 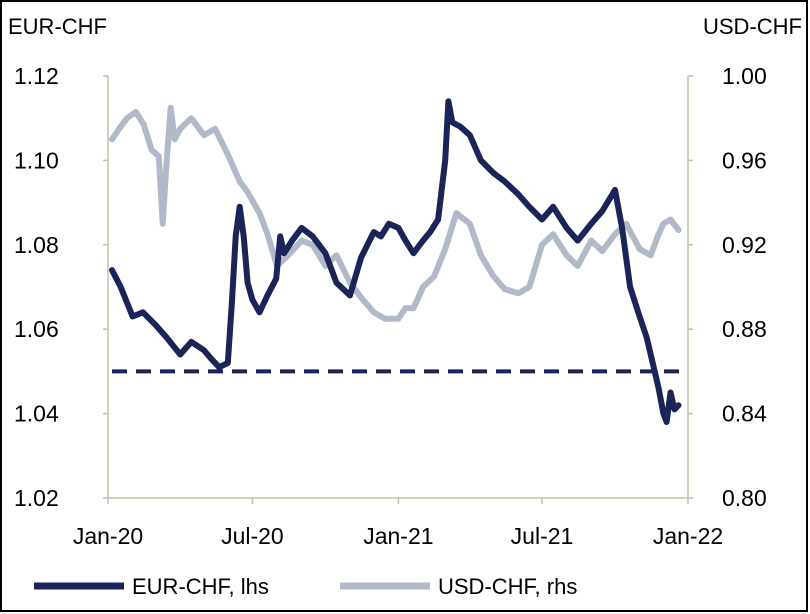 What do you see at coordinates (252, 536) in the screenshot?
I see `x-tick-label: Jul-20` at bounding box center [252, 536].